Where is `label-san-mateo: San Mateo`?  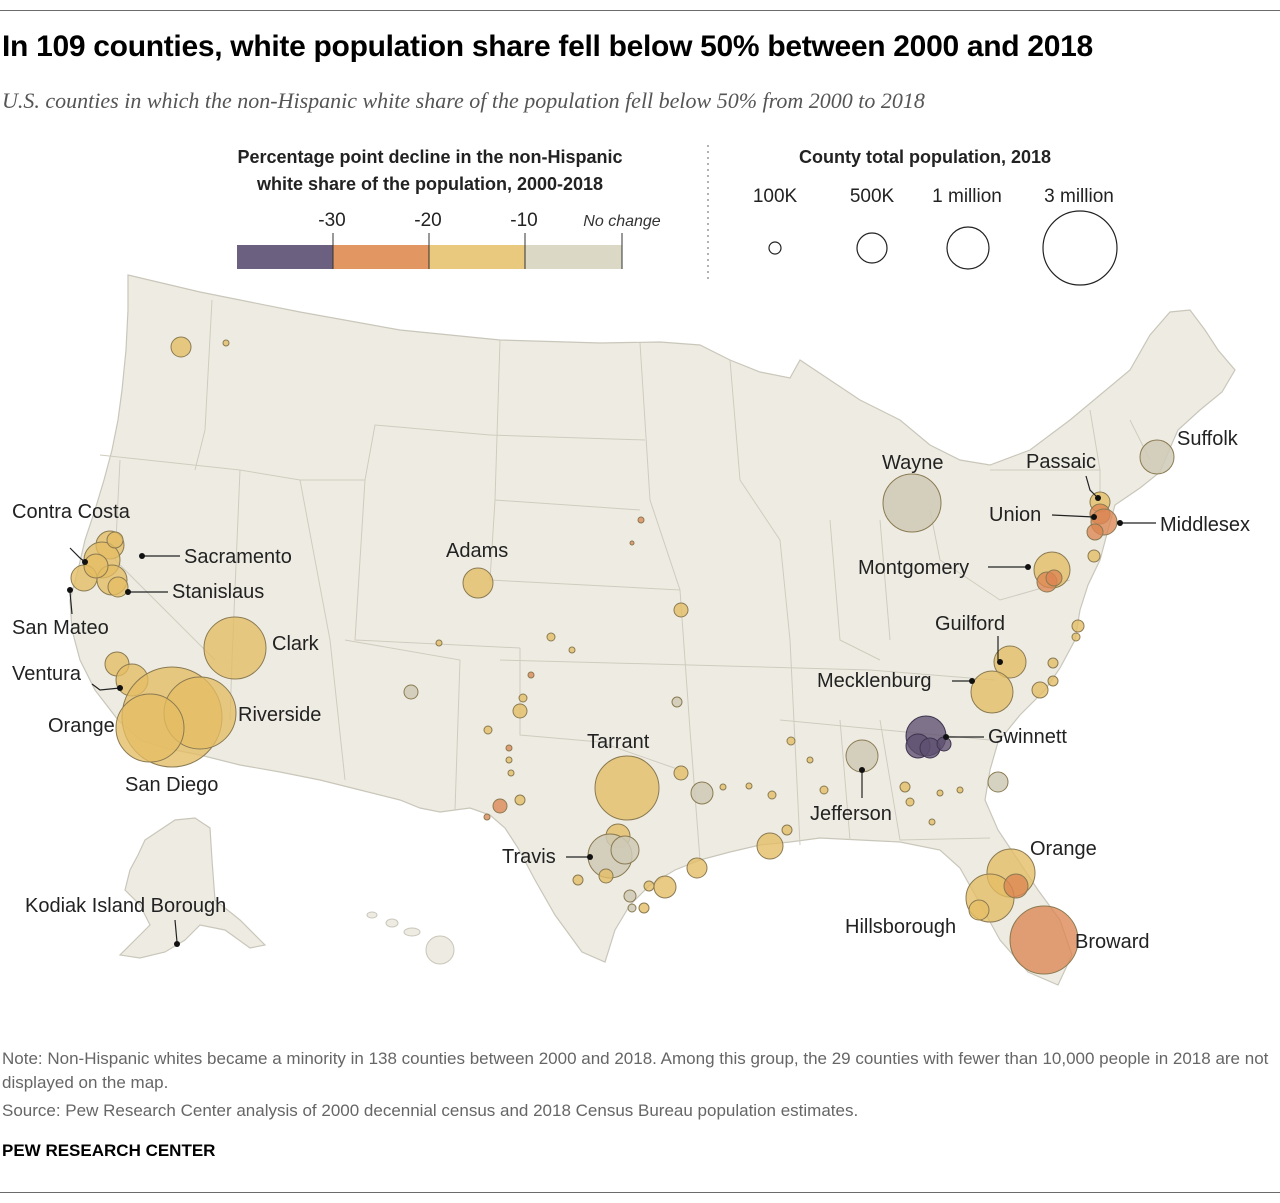
label-san-mateo: San Mateo is located at coordinates (60, 628).